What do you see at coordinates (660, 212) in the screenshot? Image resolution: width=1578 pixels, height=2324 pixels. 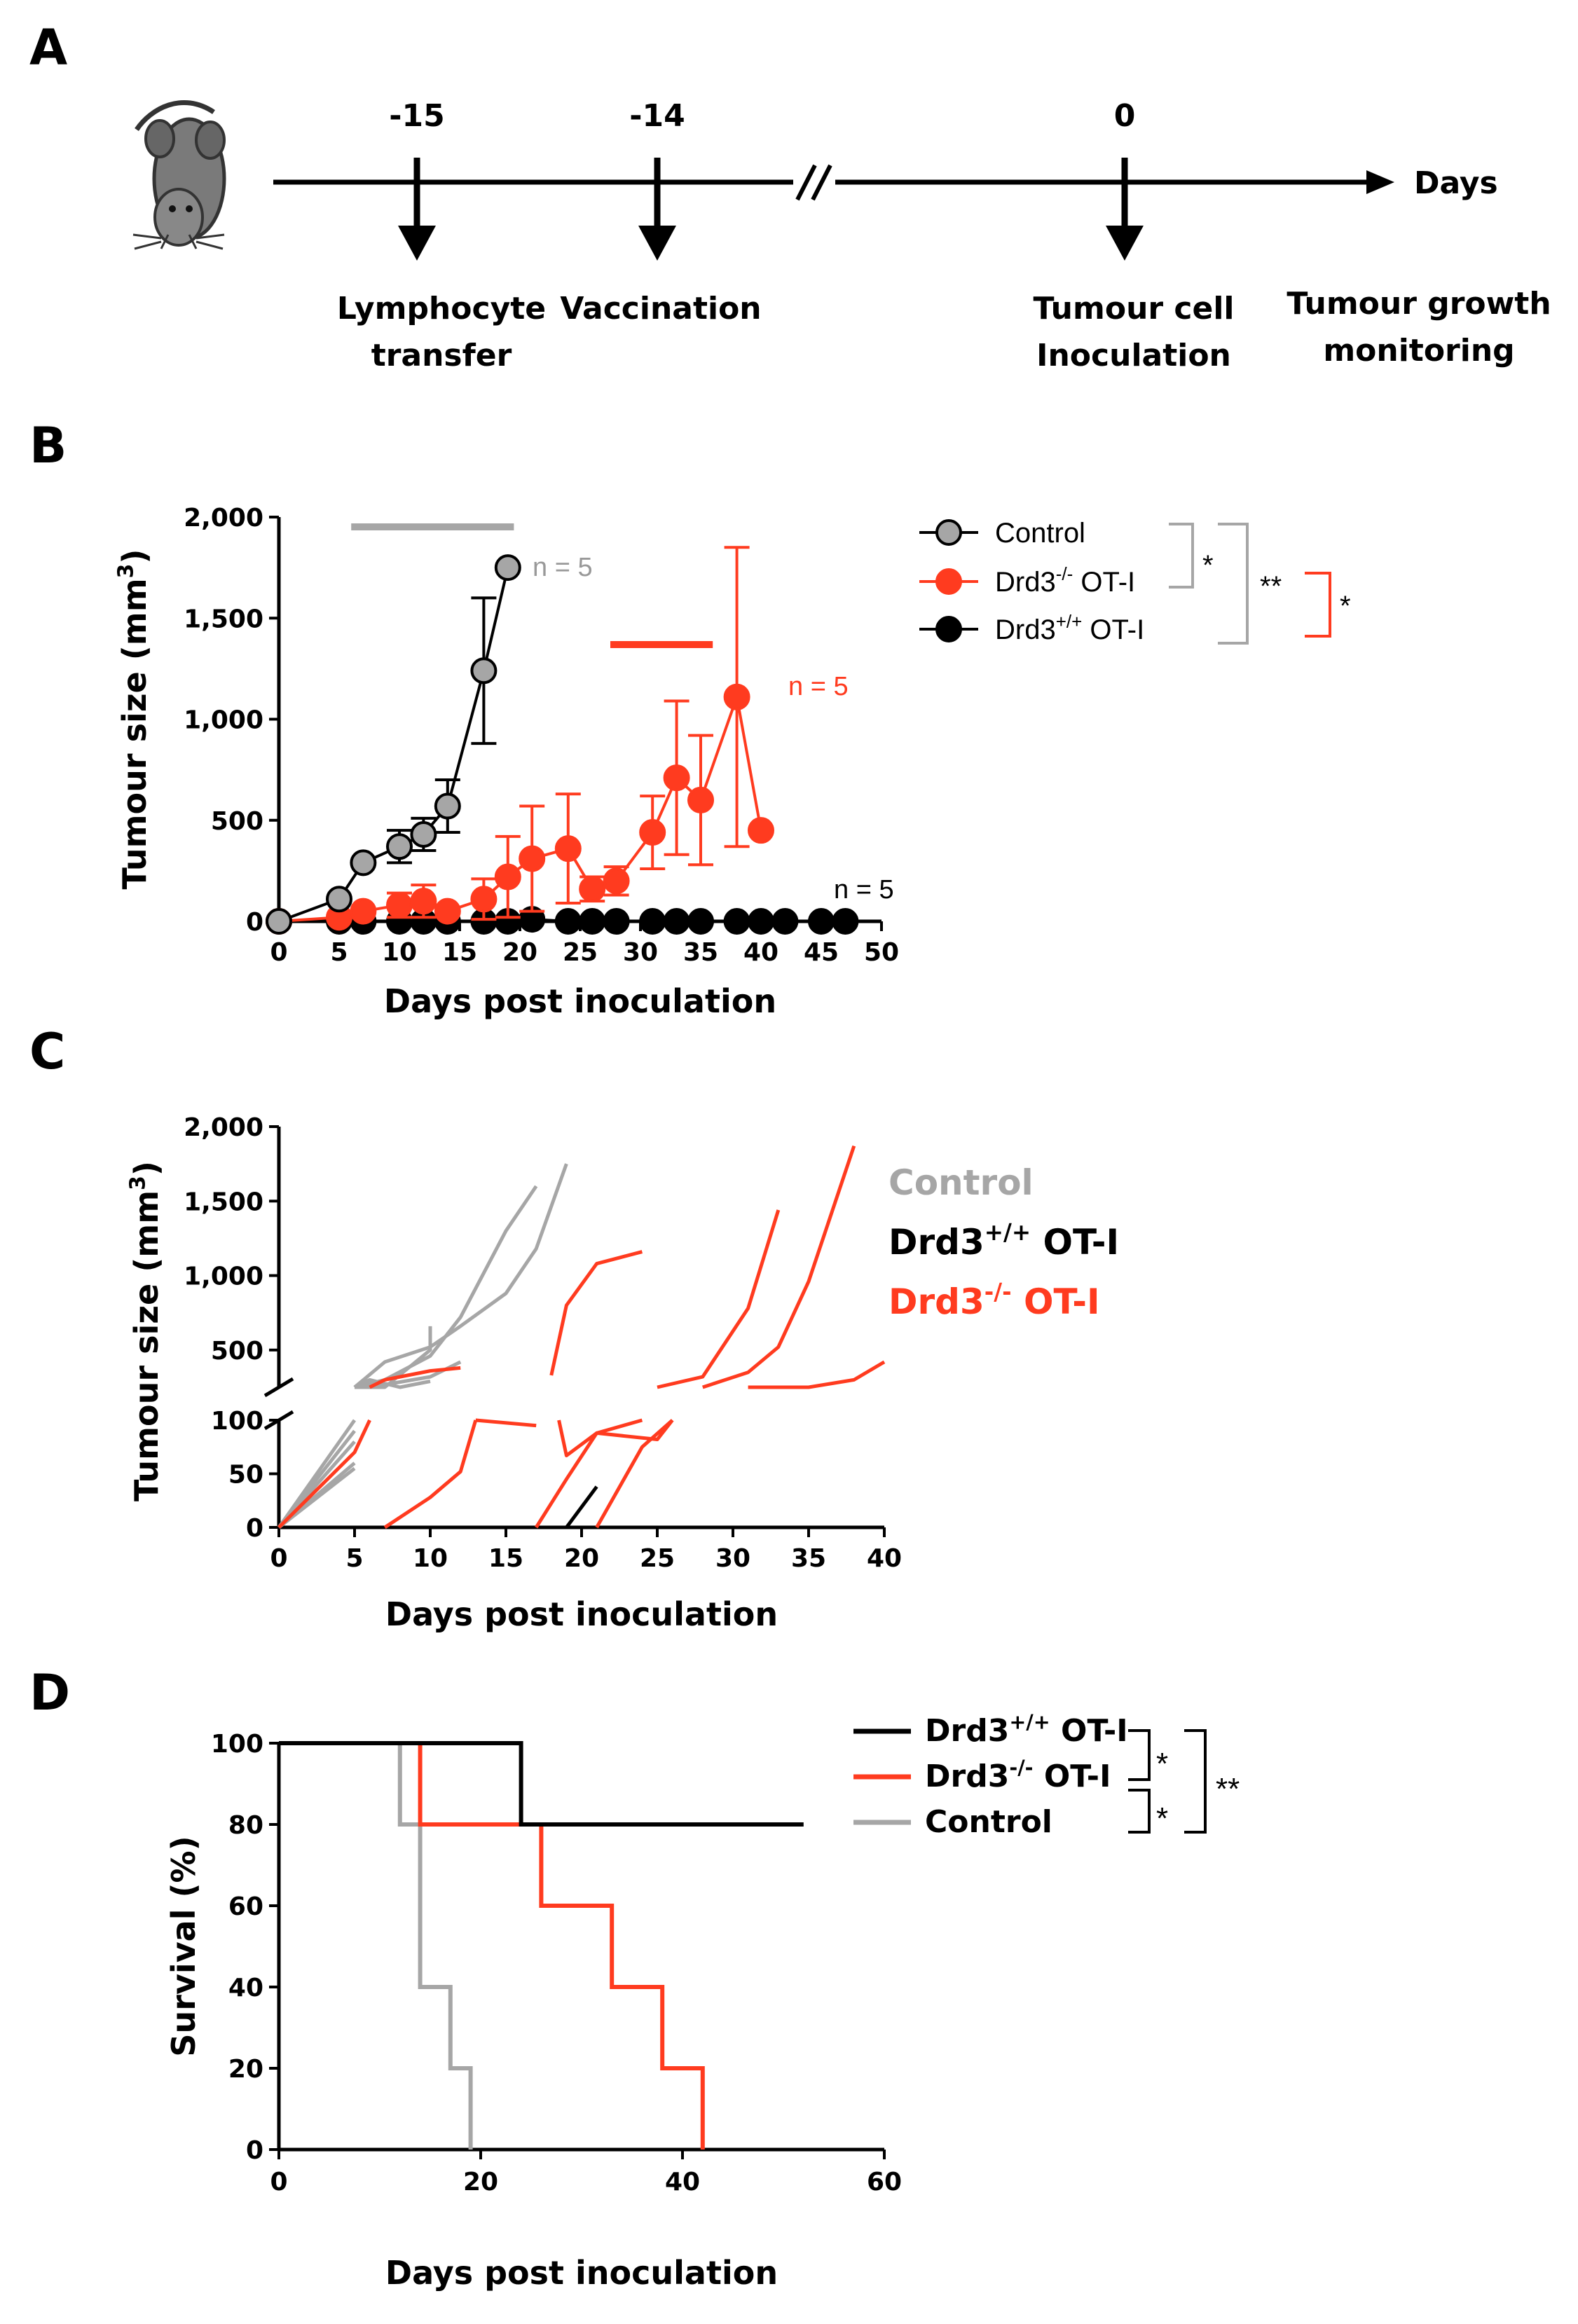 I see `timeline-event-vaccination: -14 Vaccination` at bounding box center [660, 212].